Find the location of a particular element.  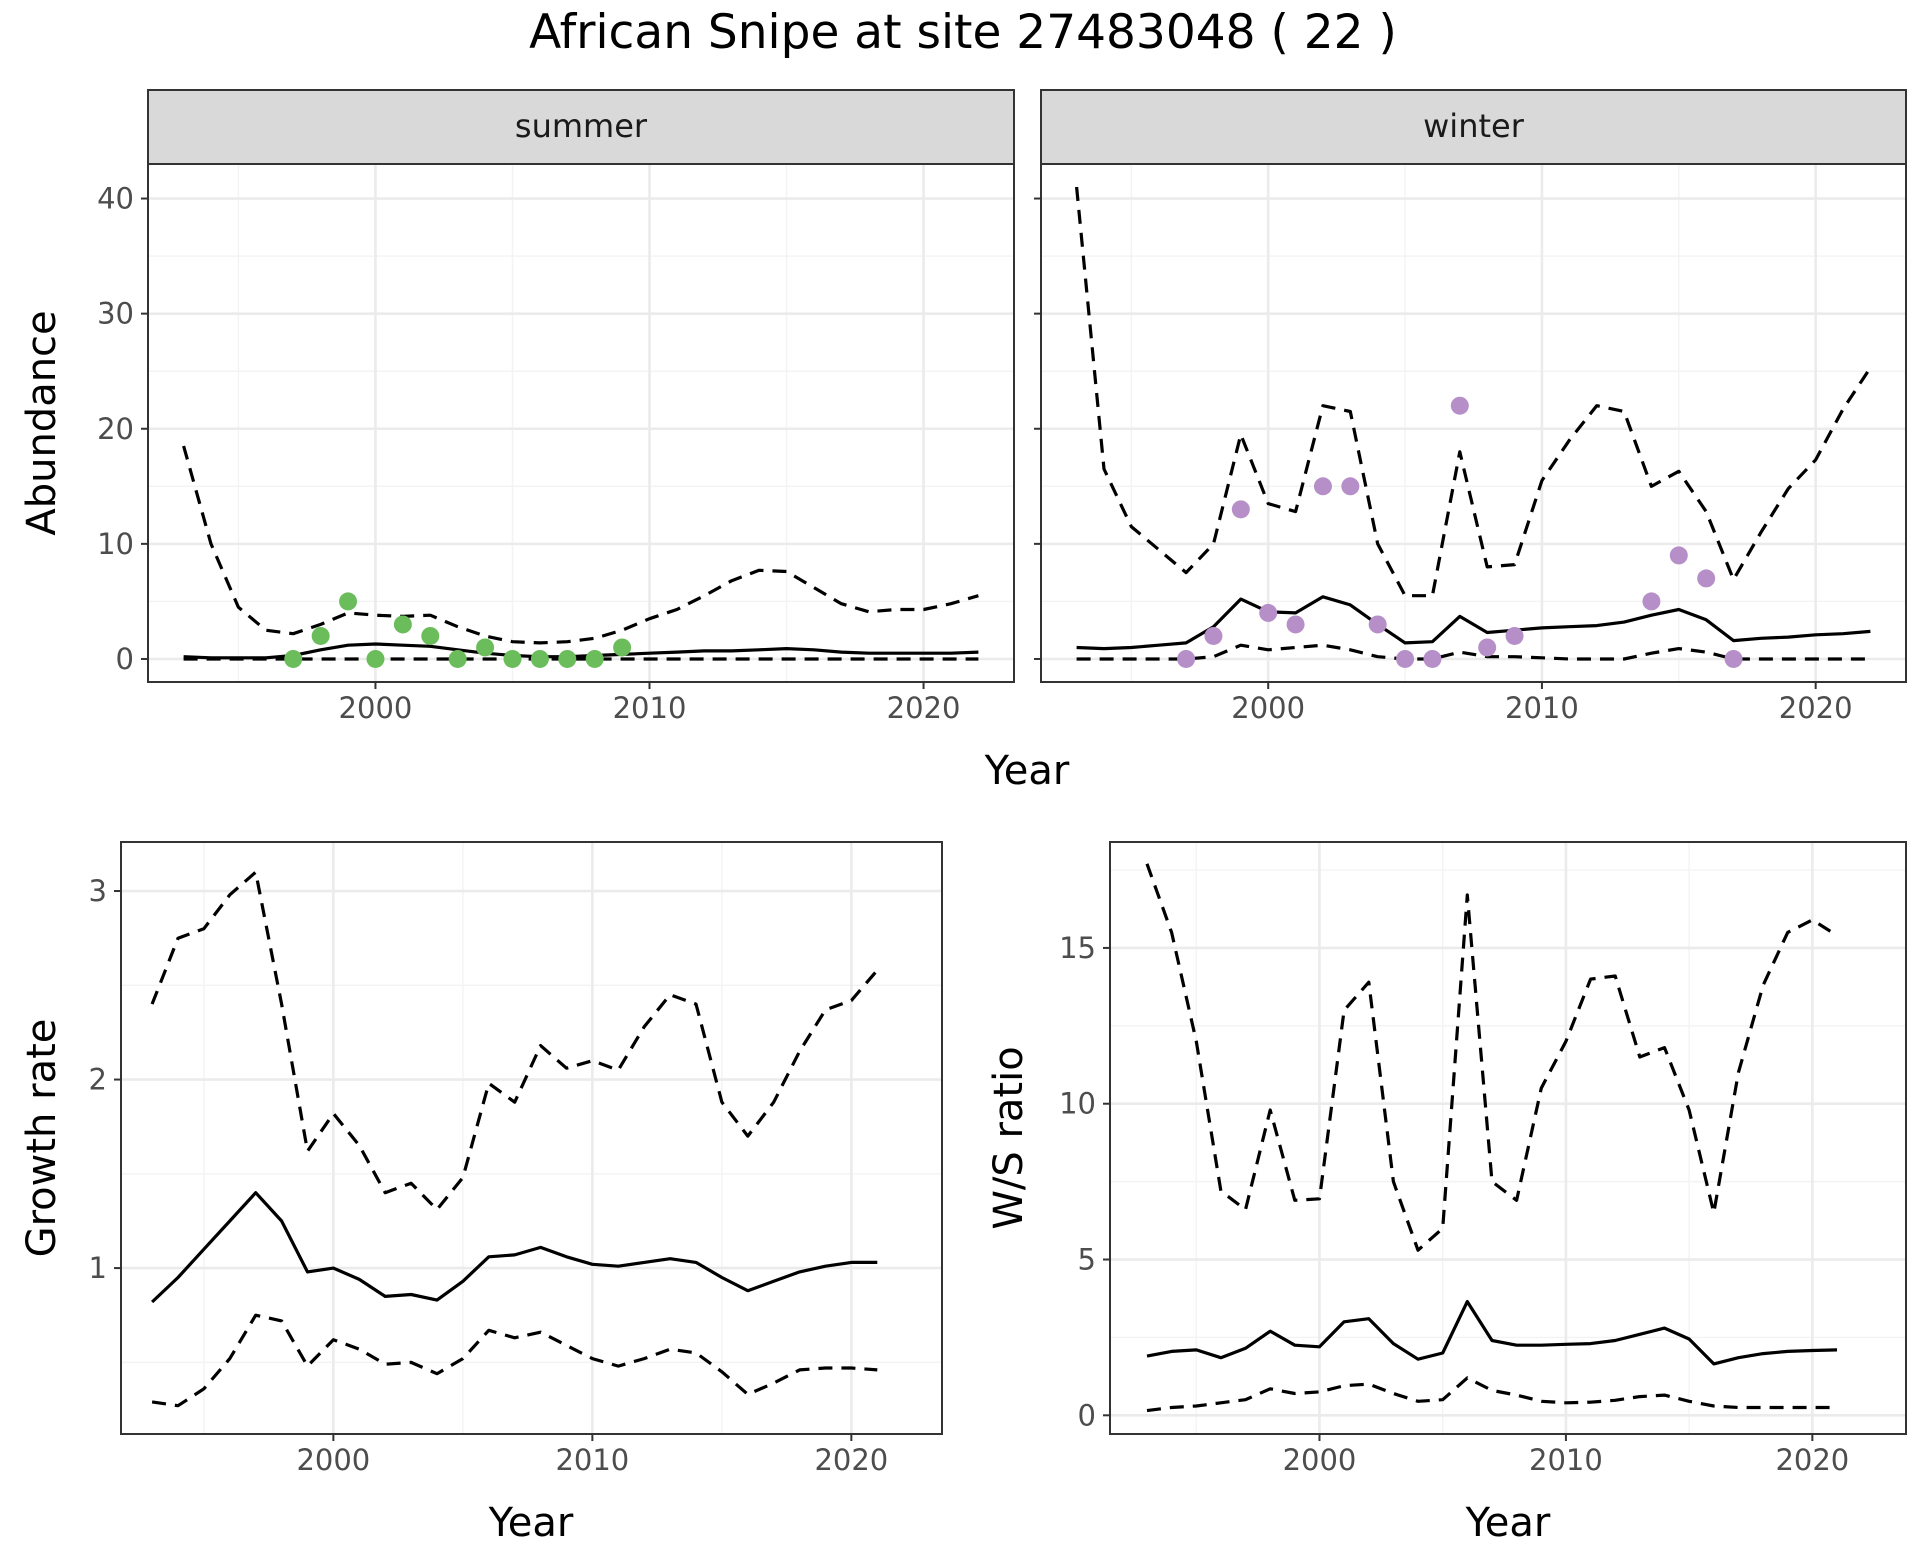

ws-ratio-x-tick-label: 2020 is located at coordinates (1812, 1460).